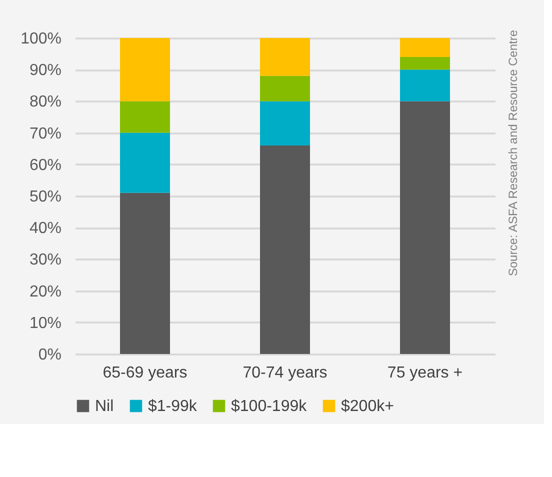 The width and height of the screenshot is (552, 477). Describe the element at coordinates (50, 355) in the screenshot. I see `y-tick-label: 0%` at that location.